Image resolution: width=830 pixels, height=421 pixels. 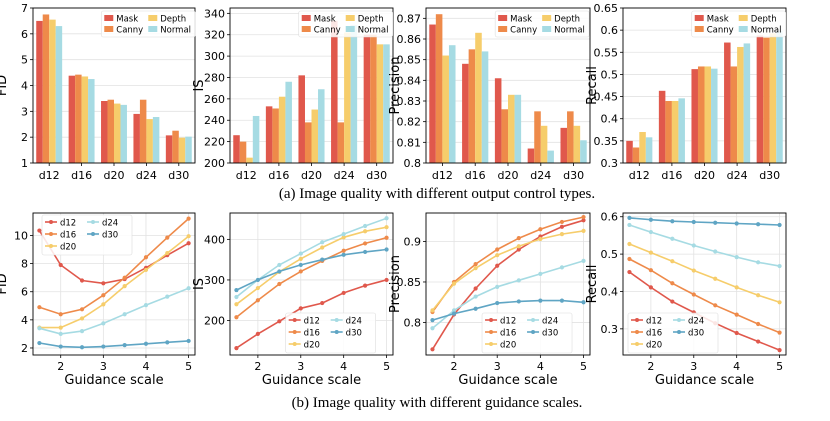 I want to click on legend-label-d12: d12, so click(x=312, y=322).